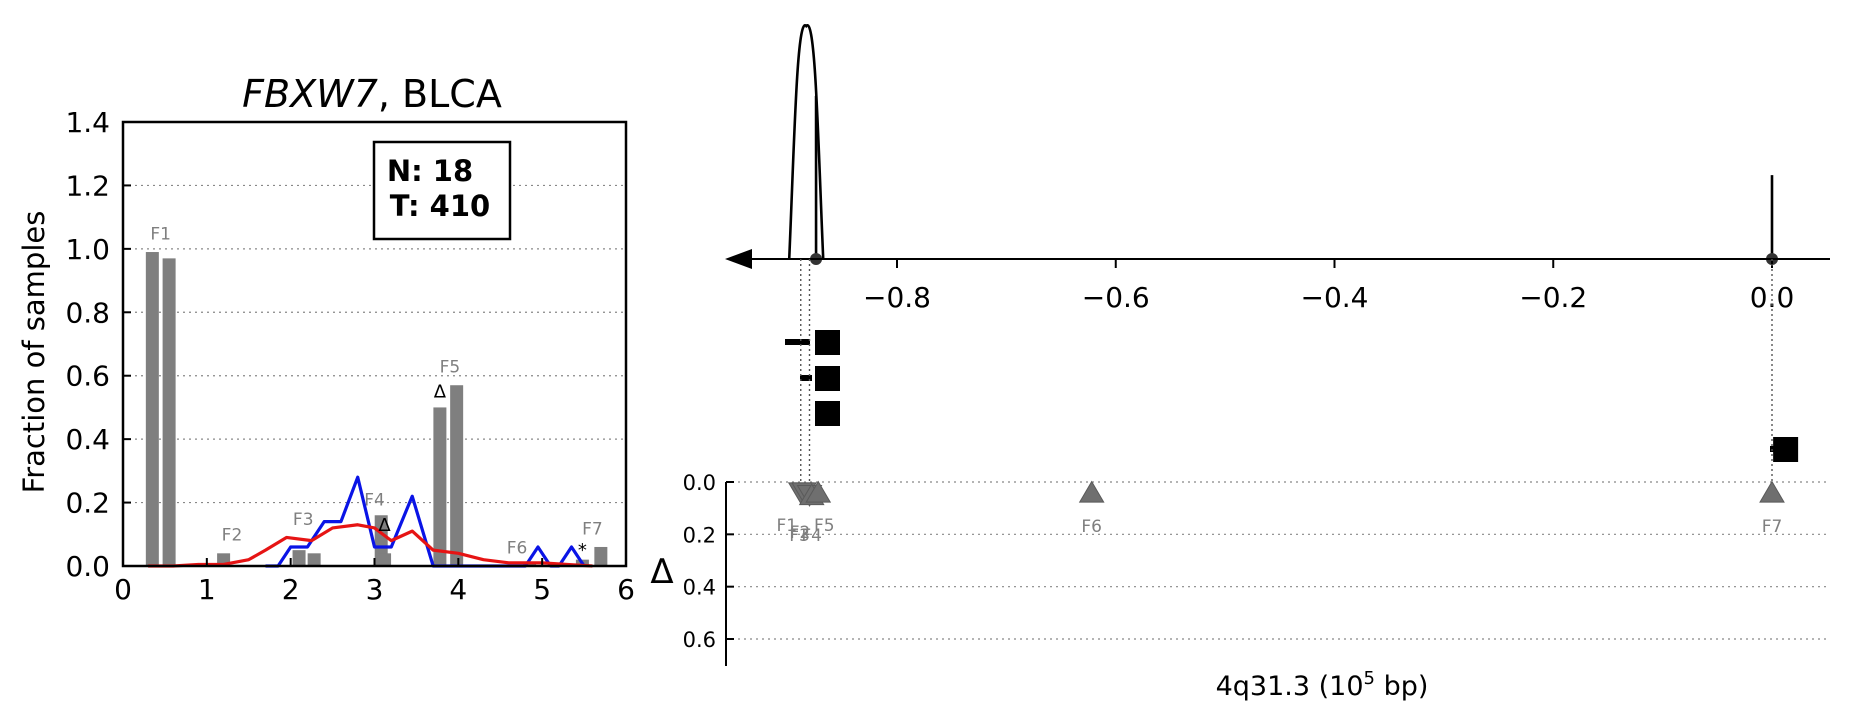 The image size is (1851, 718). Describe the element at coordinates (824, 526) in the screenshot. I see `feature-marker-label: F5` at that location.